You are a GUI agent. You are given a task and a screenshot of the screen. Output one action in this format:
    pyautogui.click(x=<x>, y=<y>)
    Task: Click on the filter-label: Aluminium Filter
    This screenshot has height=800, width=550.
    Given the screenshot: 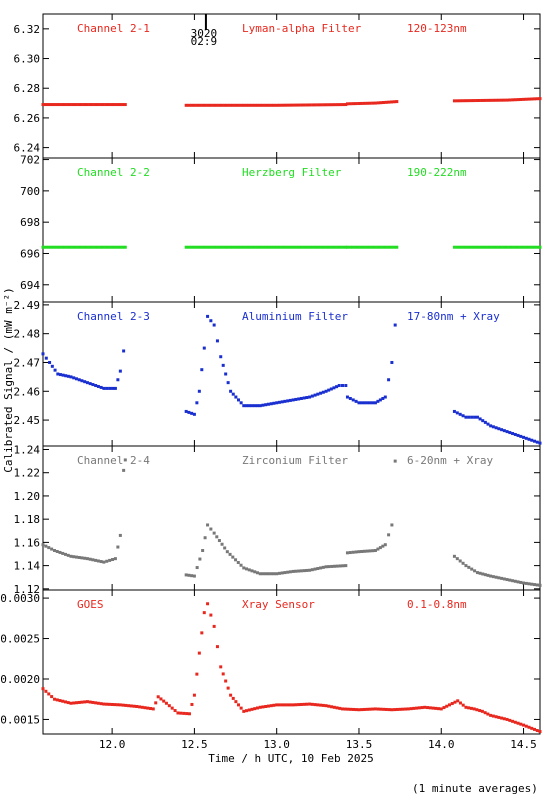 What is the action you would take?
    pyautogui.click(x=295, y=316)
    